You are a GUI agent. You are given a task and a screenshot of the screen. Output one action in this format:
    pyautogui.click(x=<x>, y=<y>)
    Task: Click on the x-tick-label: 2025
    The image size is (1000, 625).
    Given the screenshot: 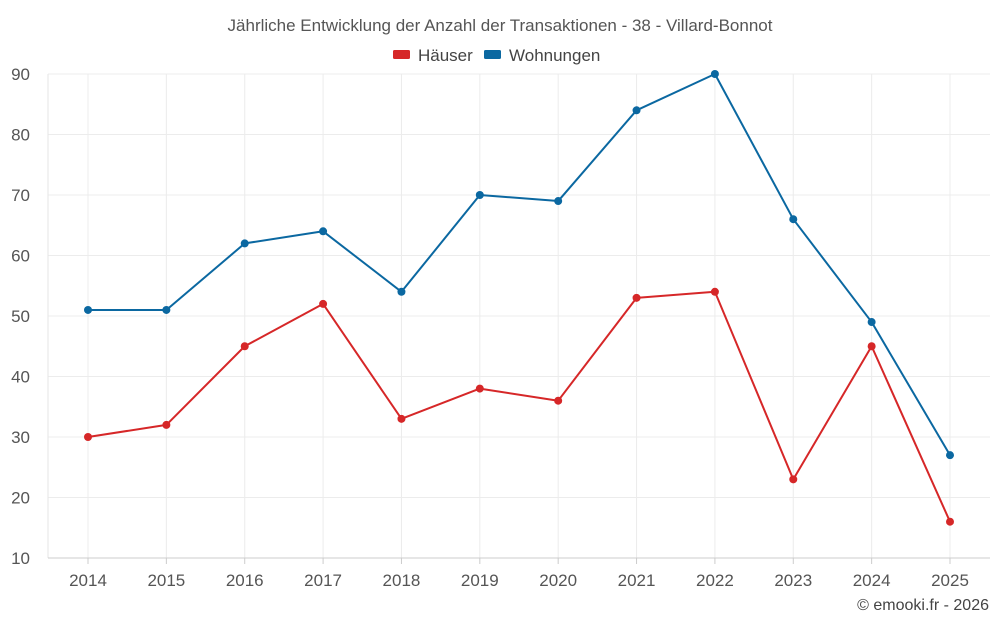 What is the action you would take?
    pyautogui.click(x=950, y=580)
    